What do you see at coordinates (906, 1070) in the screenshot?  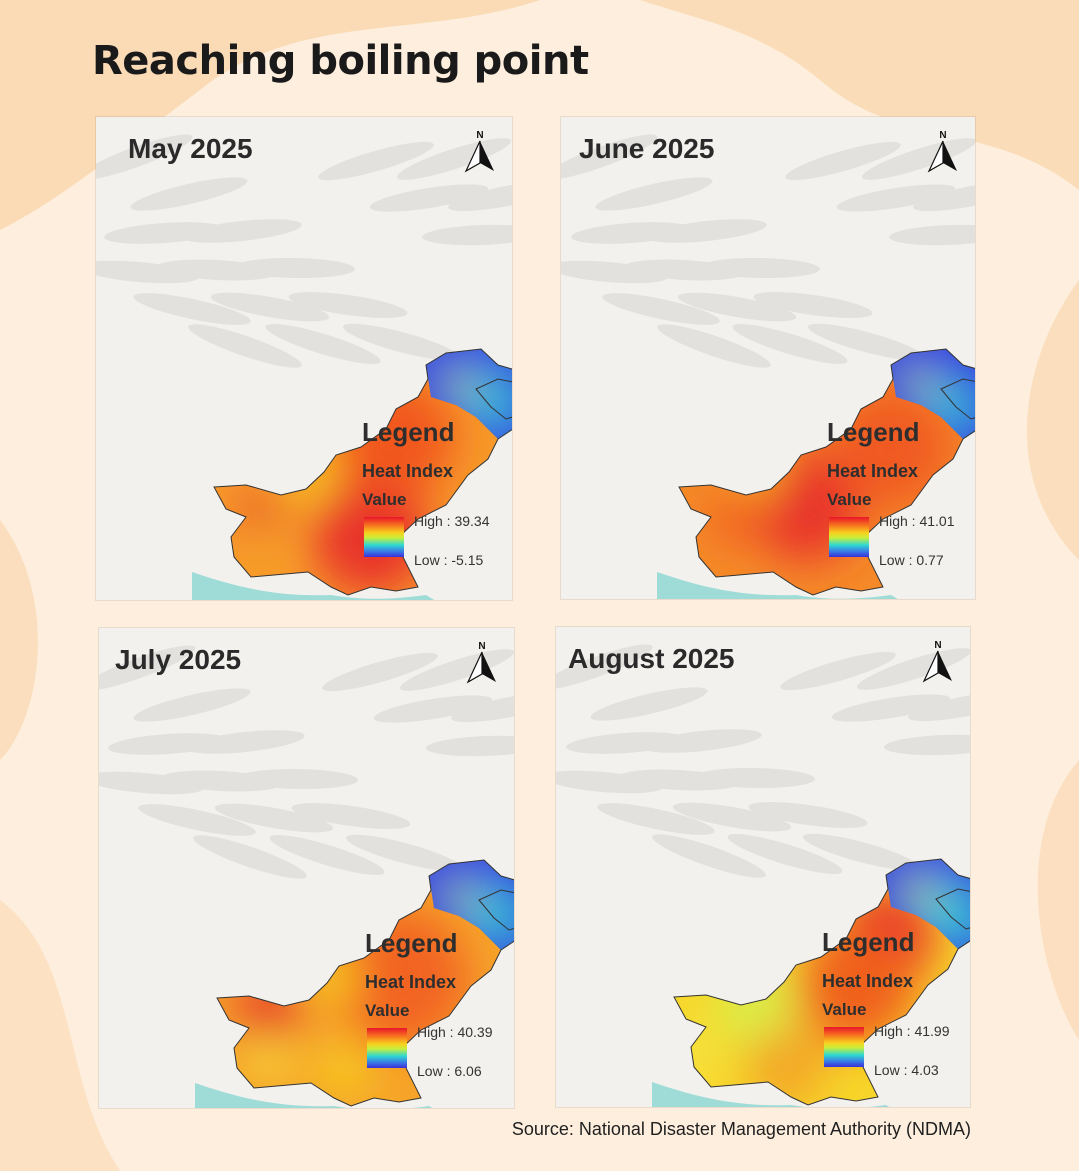 I see `legend-low-value: Low : 4.03` at bounding box center [906, 1070].